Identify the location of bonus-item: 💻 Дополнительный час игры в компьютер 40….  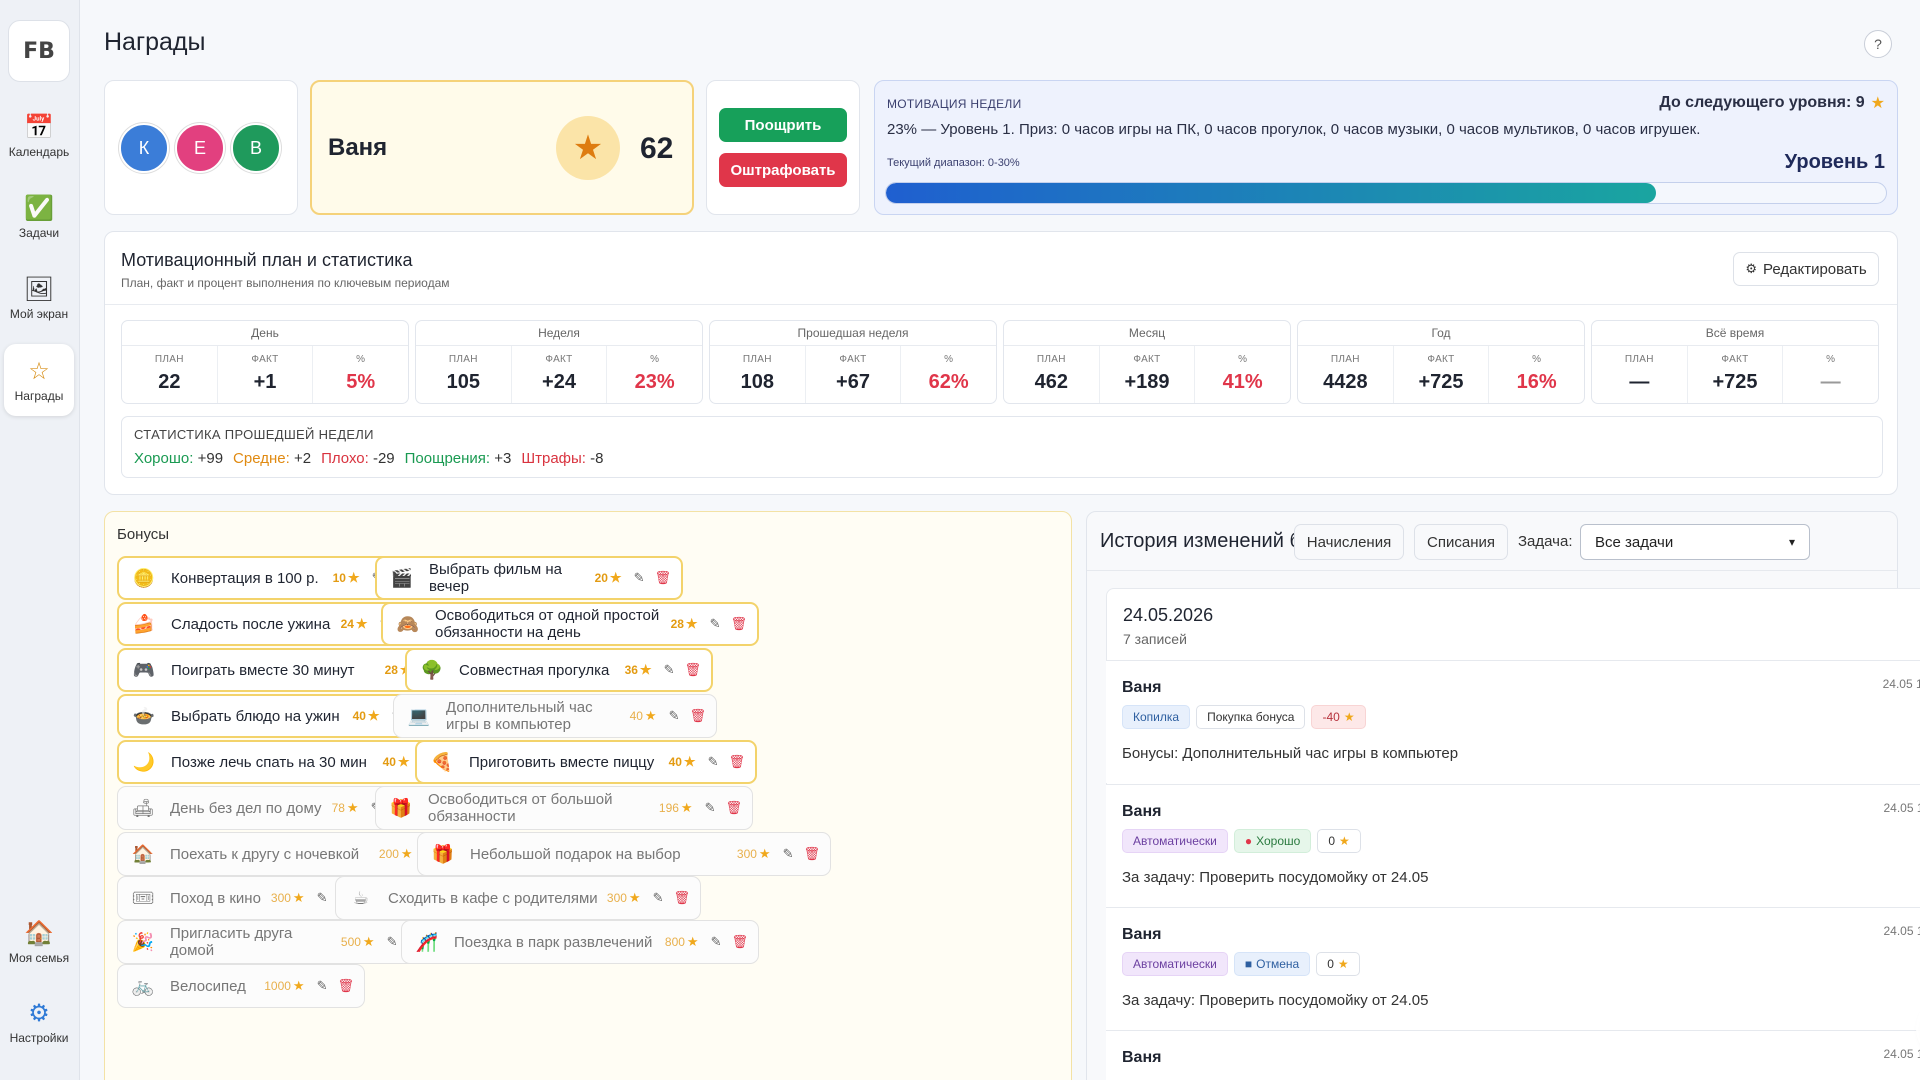
(555, 716).